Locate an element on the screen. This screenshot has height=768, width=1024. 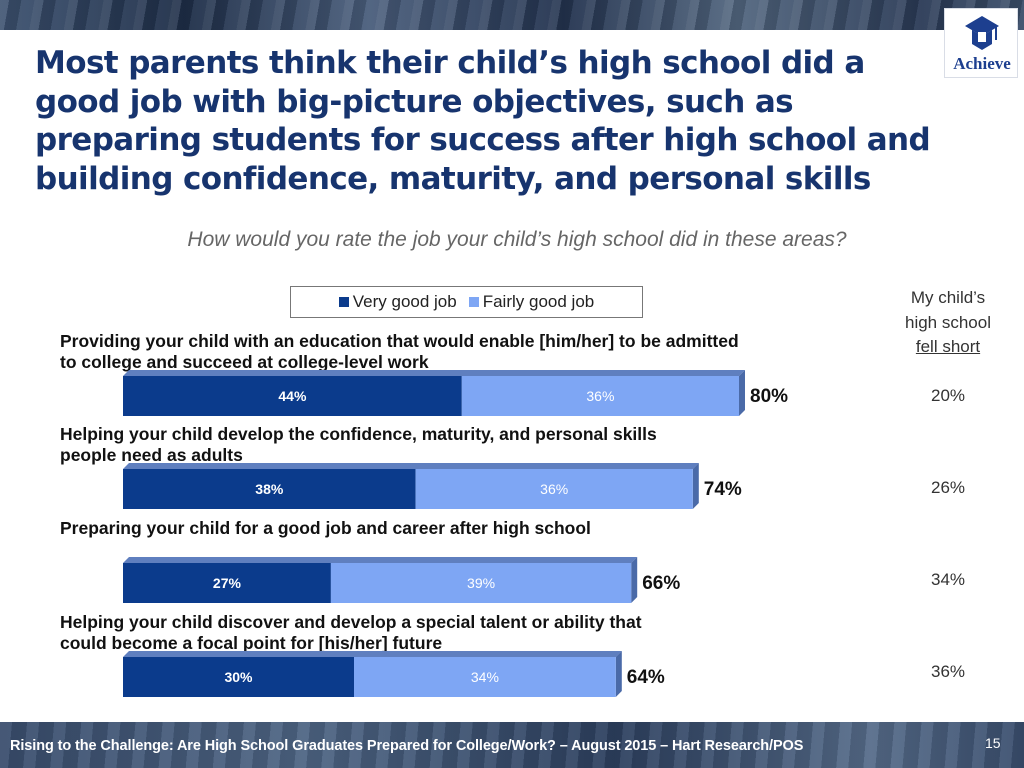
legend-swatch-very-good is located at coordinates (343, 302).